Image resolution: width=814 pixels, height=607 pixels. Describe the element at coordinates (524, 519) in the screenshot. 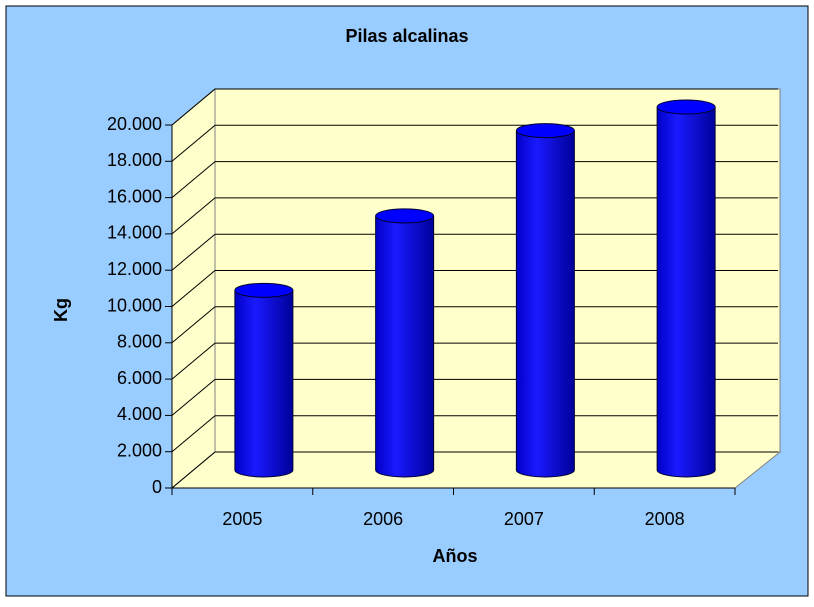

I see `x-tick-label: 2007` at that location.